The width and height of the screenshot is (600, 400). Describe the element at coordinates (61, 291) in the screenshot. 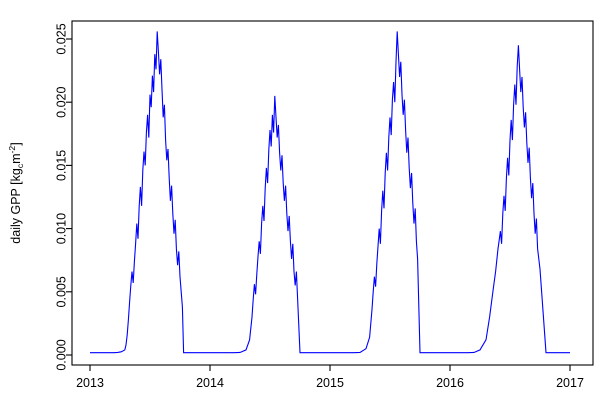

I see `y-axis-tick-label: 0.005` at that location.